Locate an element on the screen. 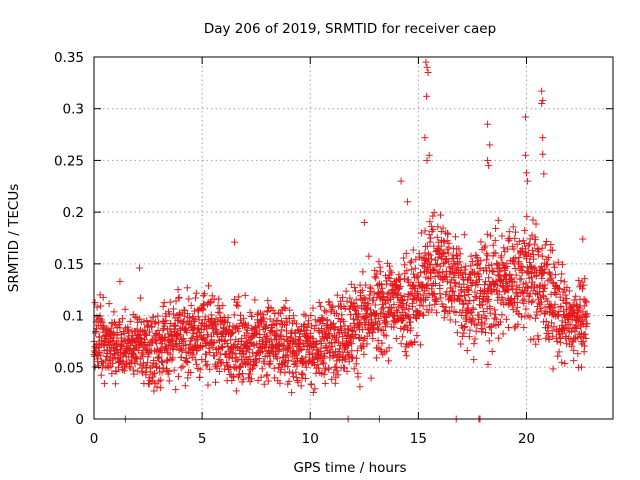 This screenshot has height=480, width=640. x-tick-label: 5 is located at coordinates (202, 439).